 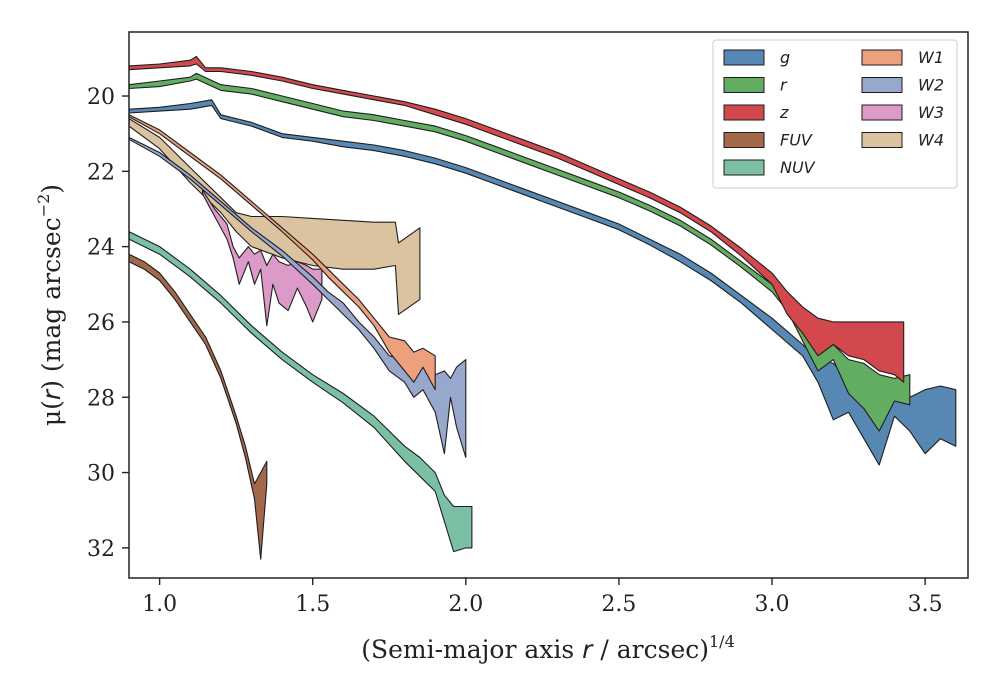 What do you see at coordinates (618, 604) in the screenshot?
I see `x-tick-label: 2.5` at bounding box center [618, 604].